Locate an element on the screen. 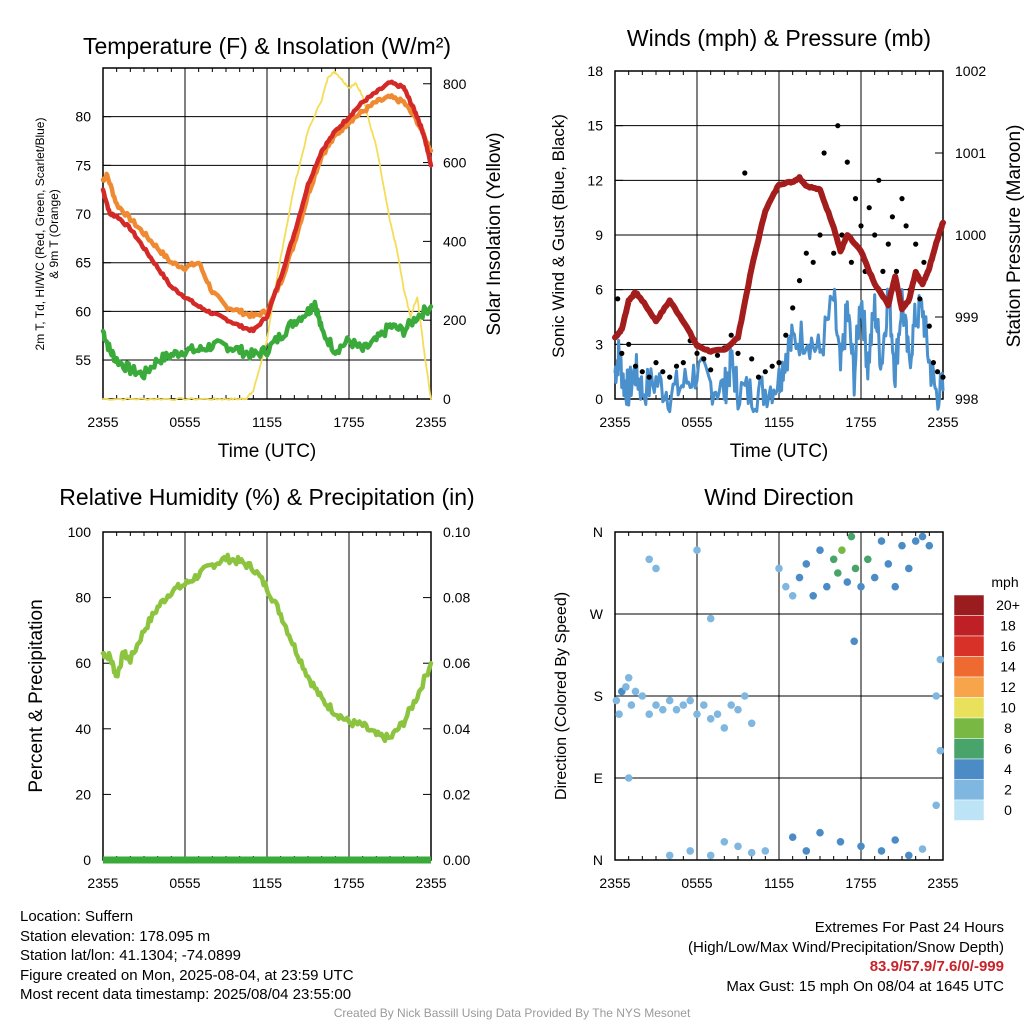 Image resolution: width=1024 pixels, height=1024 pixels. legend-label: 0 is located at coordinates (1008, 810).